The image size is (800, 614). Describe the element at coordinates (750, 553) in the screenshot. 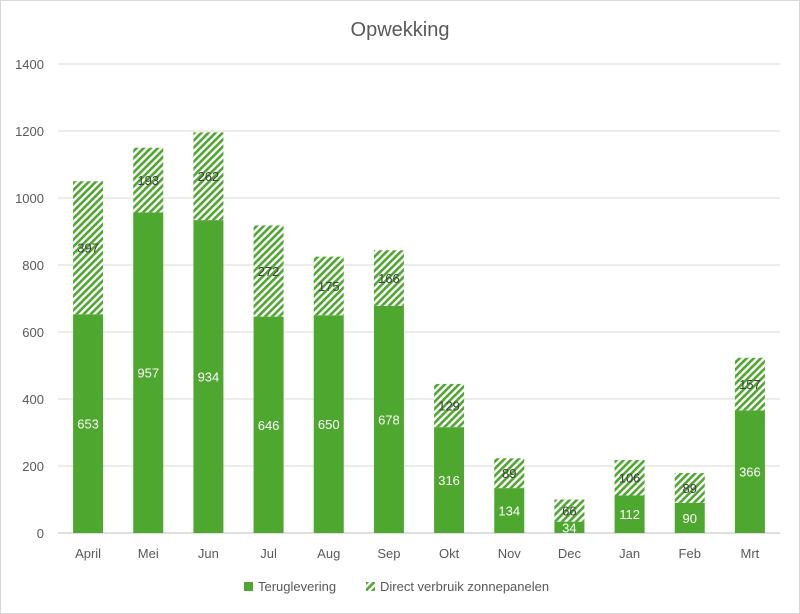

I see `x-tick-label: Mrt` at that location.